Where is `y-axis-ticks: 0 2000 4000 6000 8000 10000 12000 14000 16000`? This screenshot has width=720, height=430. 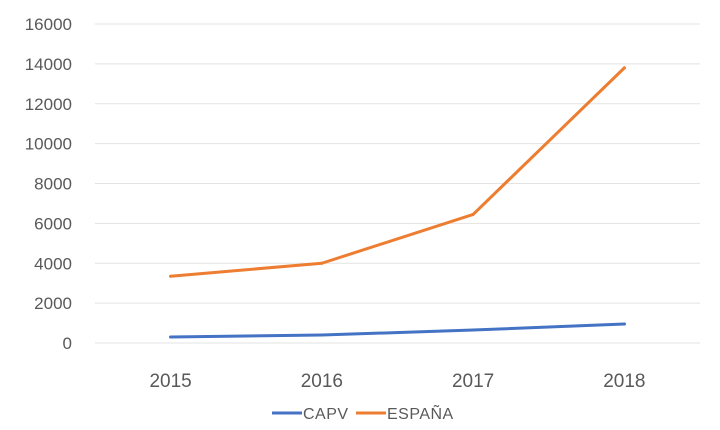 y-axis-ticks: 0 2000 4000 6000 8000 10000 12000 14000 16000 is located at coordinates (48, 184).